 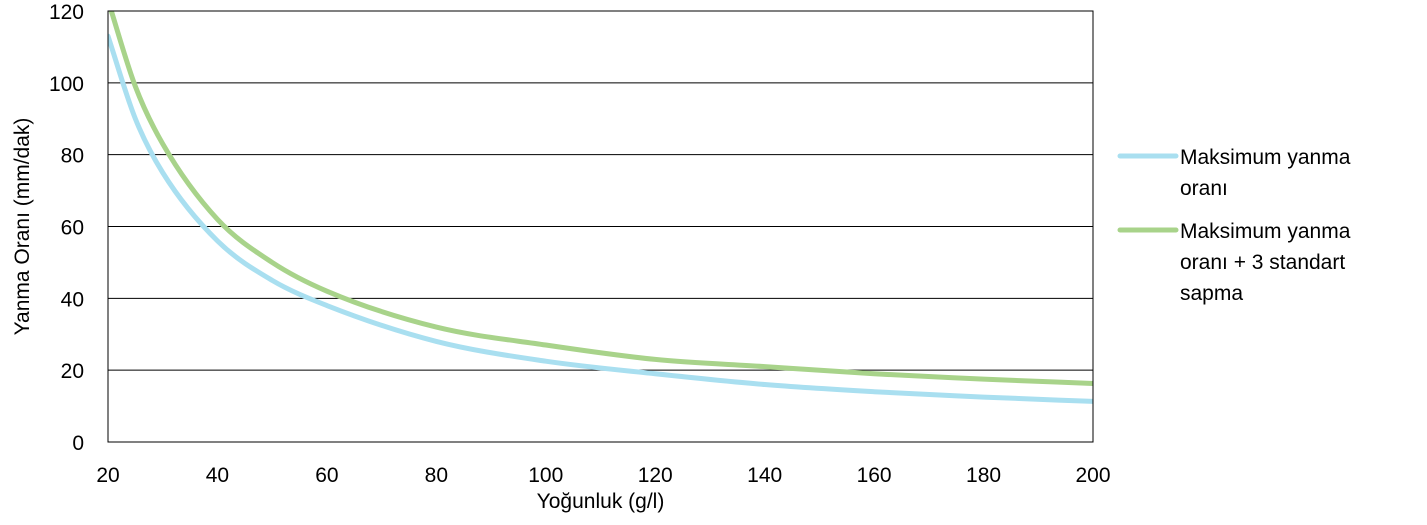 What do you see at coordinates (764, 475) in the screenshot?
I see `x-tick-label: 140` at bounding box center [764, 475].